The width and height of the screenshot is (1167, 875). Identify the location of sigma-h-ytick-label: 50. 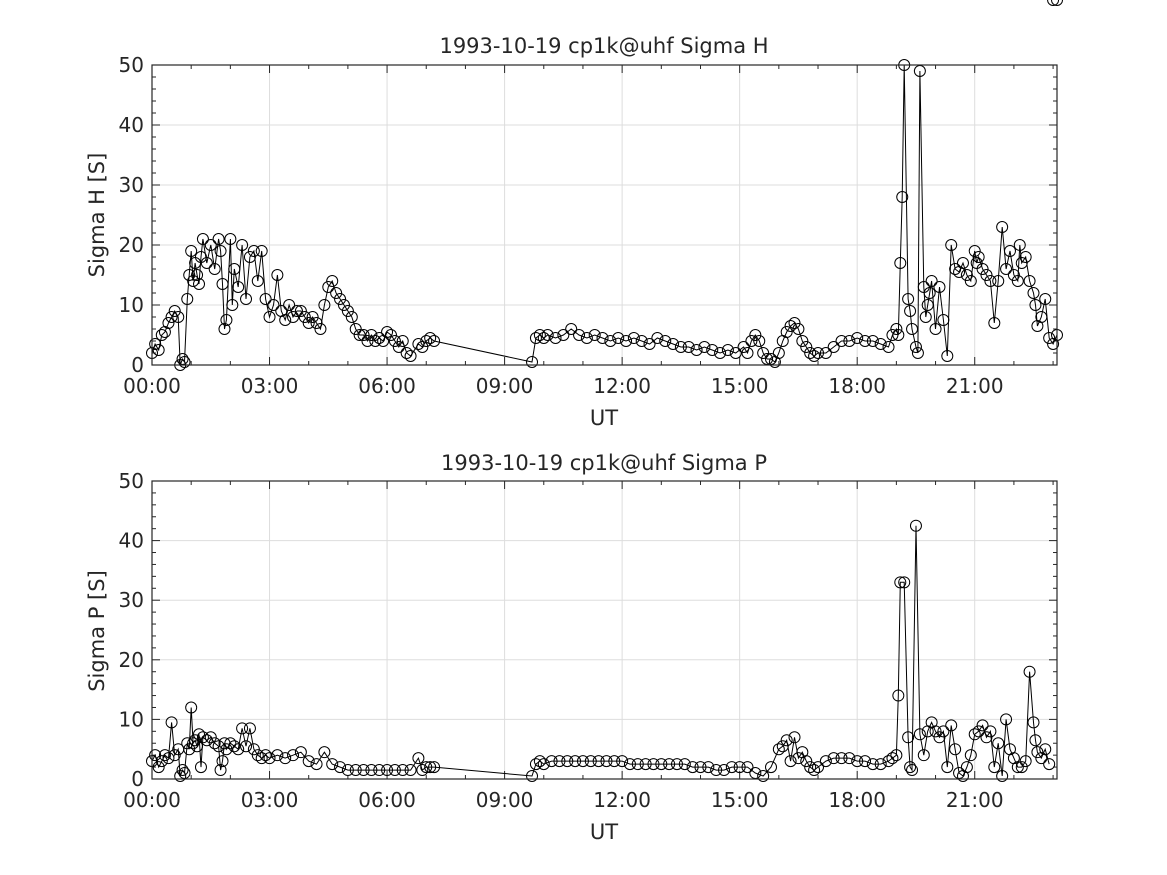
(131, 65).